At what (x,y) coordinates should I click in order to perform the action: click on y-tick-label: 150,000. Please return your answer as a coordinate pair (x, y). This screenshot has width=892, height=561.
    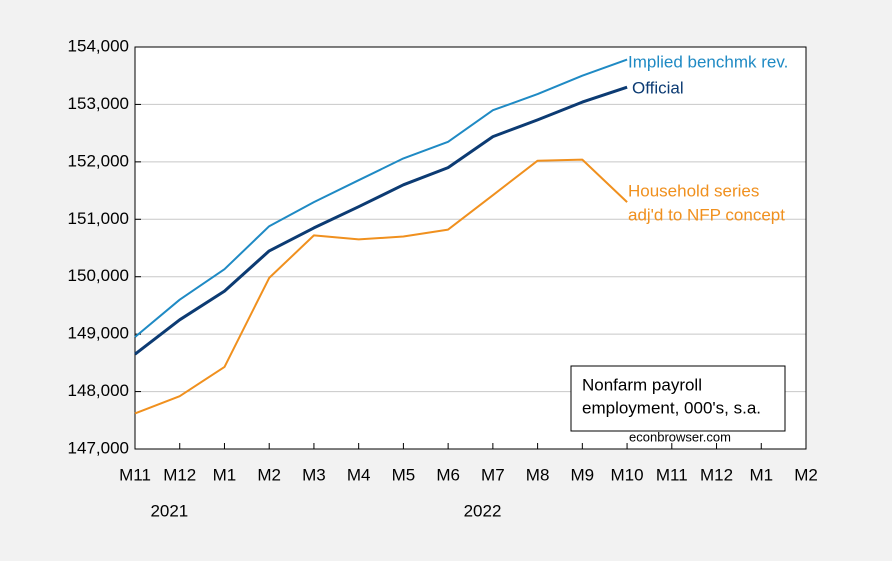
    Looking at the image, I should click on (98, 275).